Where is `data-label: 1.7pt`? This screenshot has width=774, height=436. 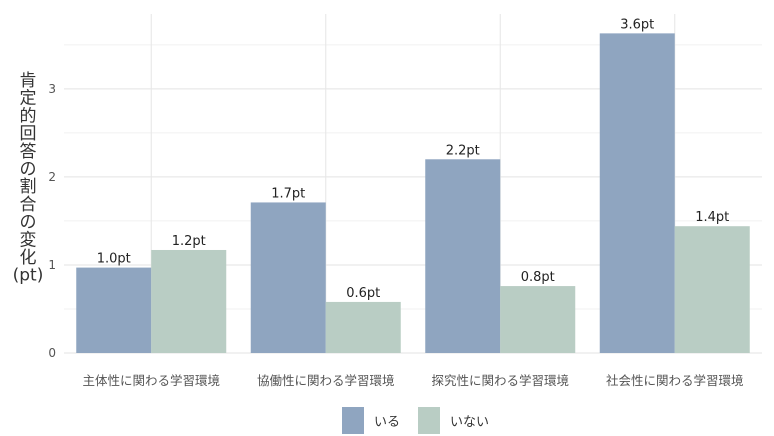
data-label: 1.7pt is located at coordinates (288, 193).